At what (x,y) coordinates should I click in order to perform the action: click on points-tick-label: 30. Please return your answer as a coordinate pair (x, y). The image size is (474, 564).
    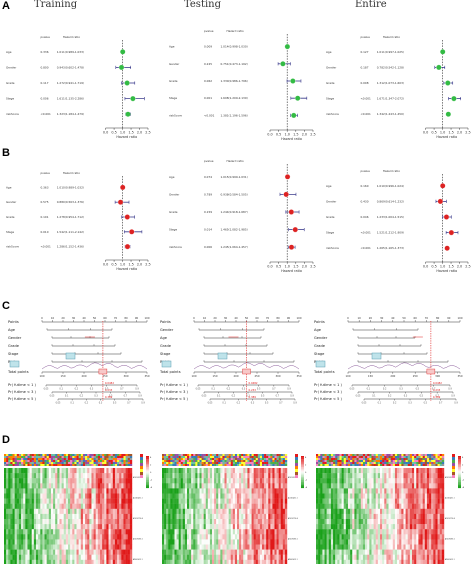
    Looking at the image, I should click on (382, 318).